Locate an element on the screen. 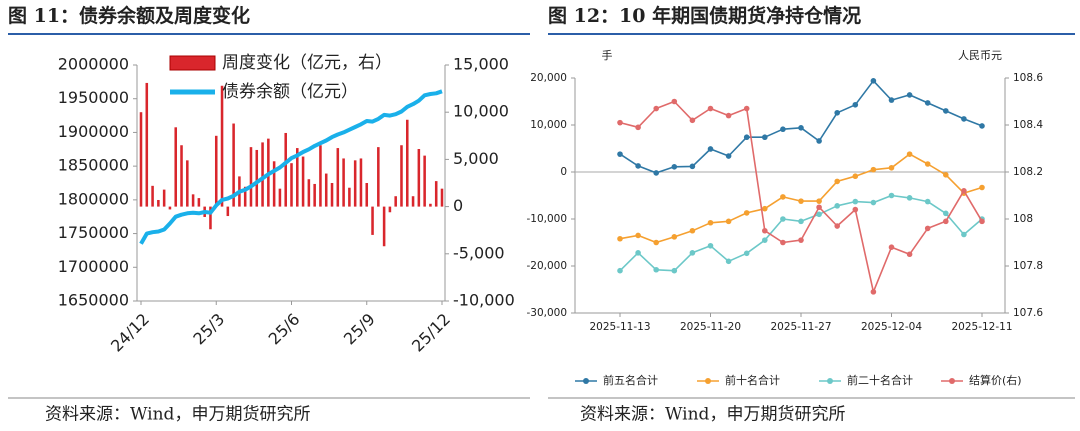  y-tick-label: 1800000 is located at coordinates (93, 198).